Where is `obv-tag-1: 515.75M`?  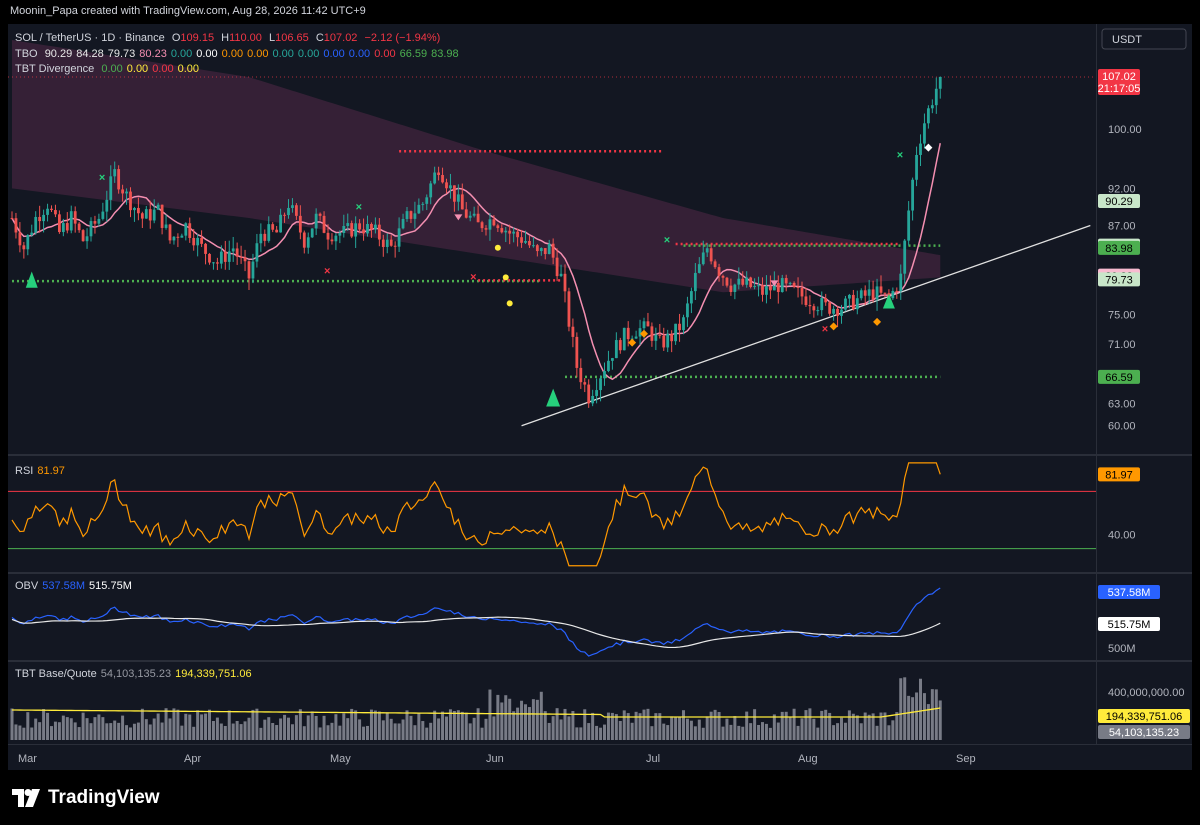 obv-tag-1: 515.75M is located at coordinates (1129, 625).